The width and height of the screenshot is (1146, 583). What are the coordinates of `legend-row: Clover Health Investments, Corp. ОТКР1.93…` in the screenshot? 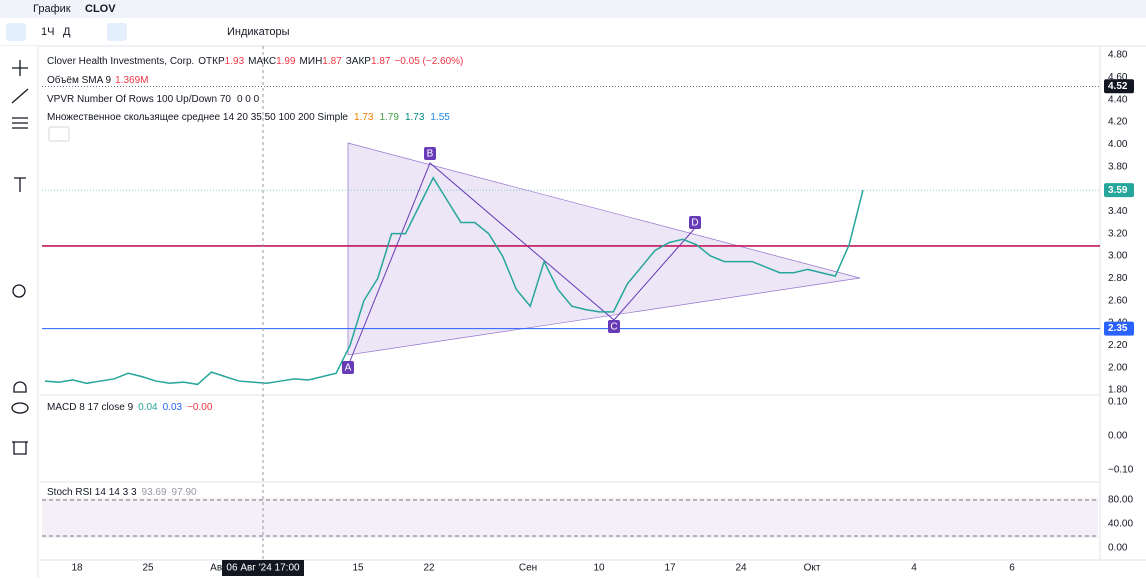 It's located at (255, 61).